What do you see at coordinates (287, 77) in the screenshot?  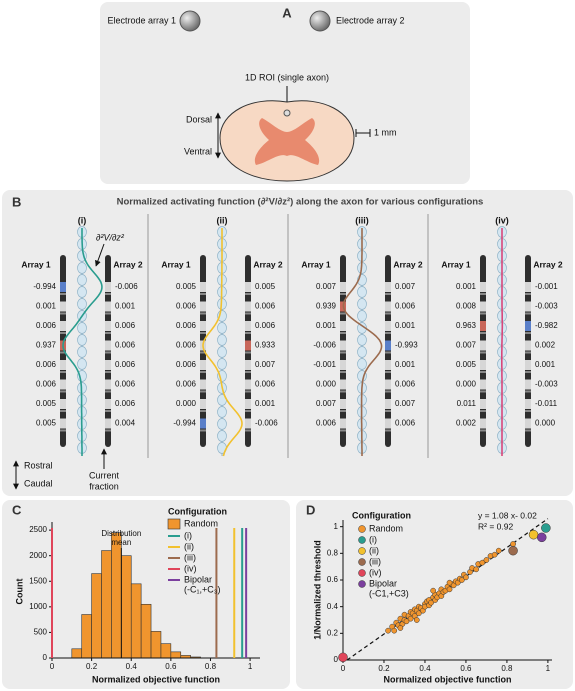 I see `roi-label: 1D ROI (single axon)` at bounding box center [287, 77].